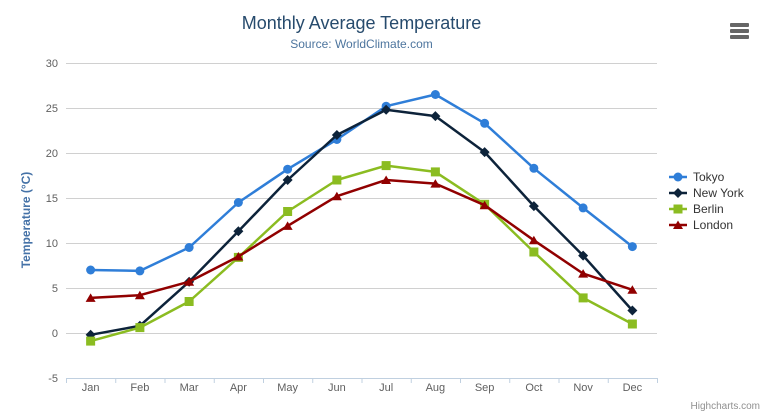 The image size is (769, 416). Describe the element at coordinates (485, 388) in the screenshot. I see `x-axis-tick-label: Sep` at that location.